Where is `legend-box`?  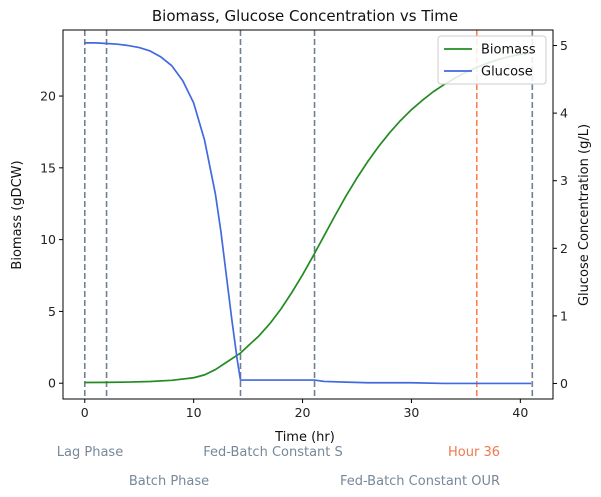
legend-box is located at coordinates (492, 60).